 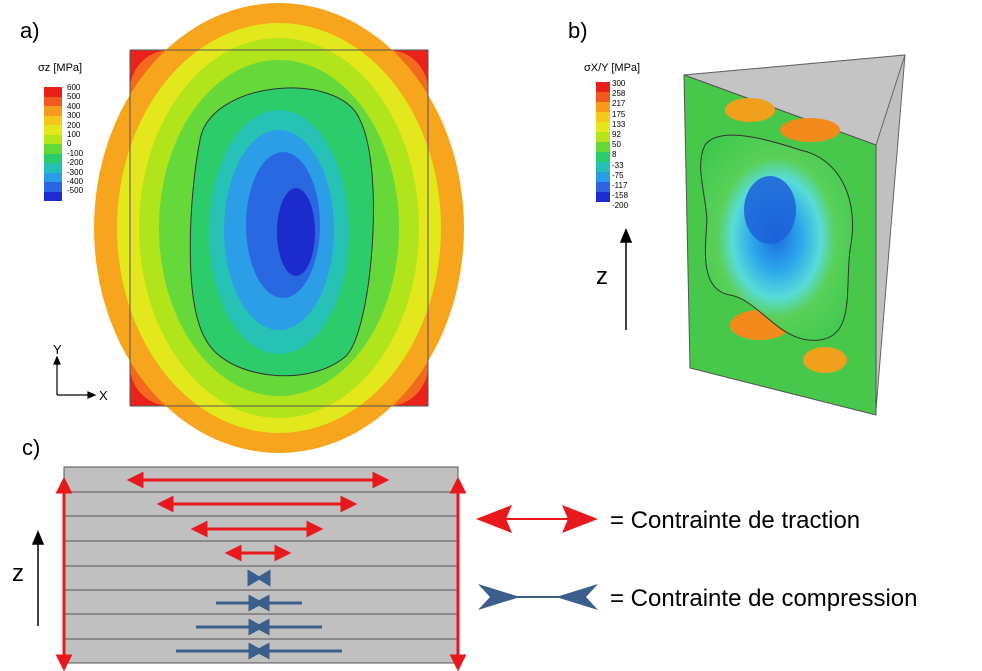 What do you see at coordinates (614, 155) in the screenshot?
I see `legend-tick-label: 8` at bounding box center [614, 155].